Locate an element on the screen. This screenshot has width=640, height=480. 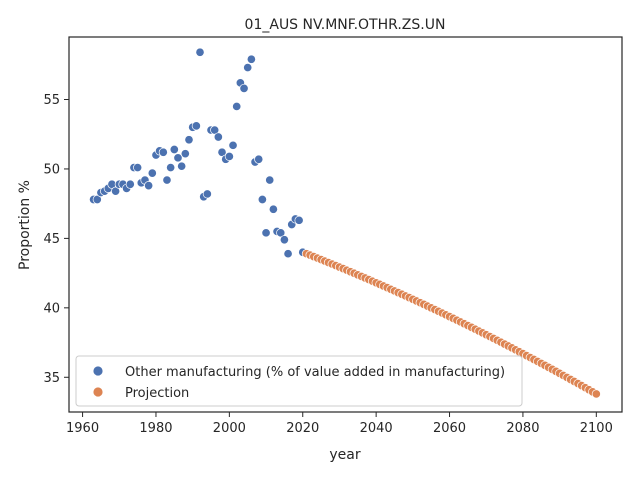
y-tick-label: 45 is located at coordinates (51, 239).